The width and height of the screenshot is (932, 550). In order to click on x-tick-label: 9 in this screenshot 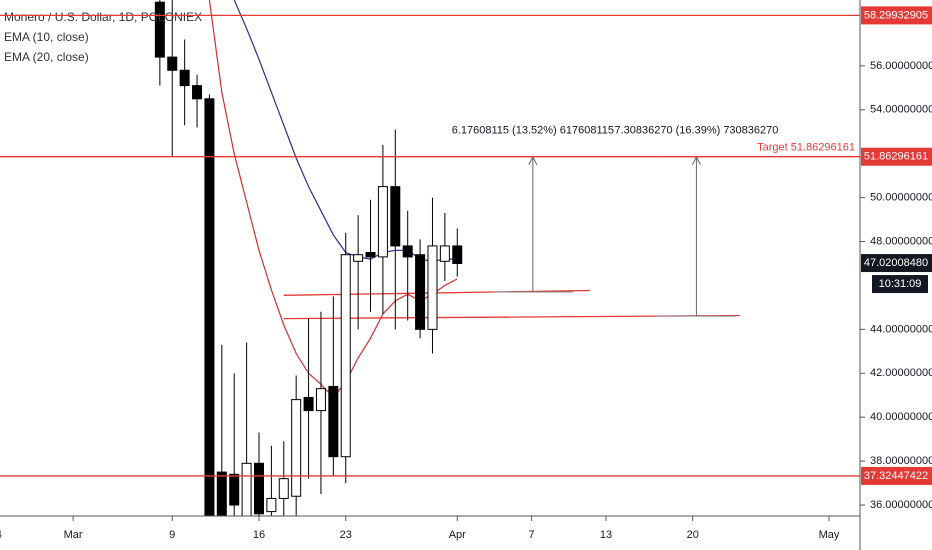, I will do `click(172, 535)`.